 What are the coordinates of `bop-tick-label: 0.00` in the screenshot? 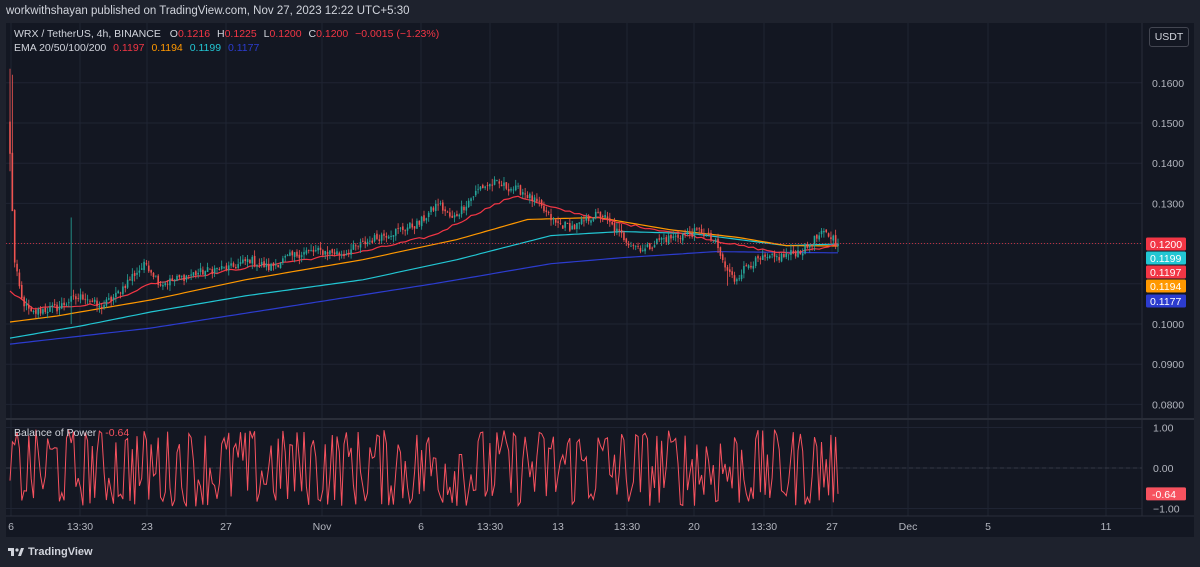 It's located at (1163, 469).